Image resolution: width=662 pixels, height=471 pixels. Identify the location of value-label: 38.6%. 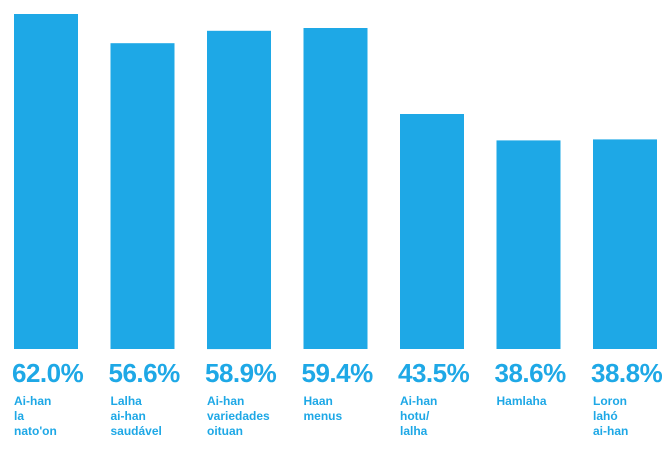
(530, 373).